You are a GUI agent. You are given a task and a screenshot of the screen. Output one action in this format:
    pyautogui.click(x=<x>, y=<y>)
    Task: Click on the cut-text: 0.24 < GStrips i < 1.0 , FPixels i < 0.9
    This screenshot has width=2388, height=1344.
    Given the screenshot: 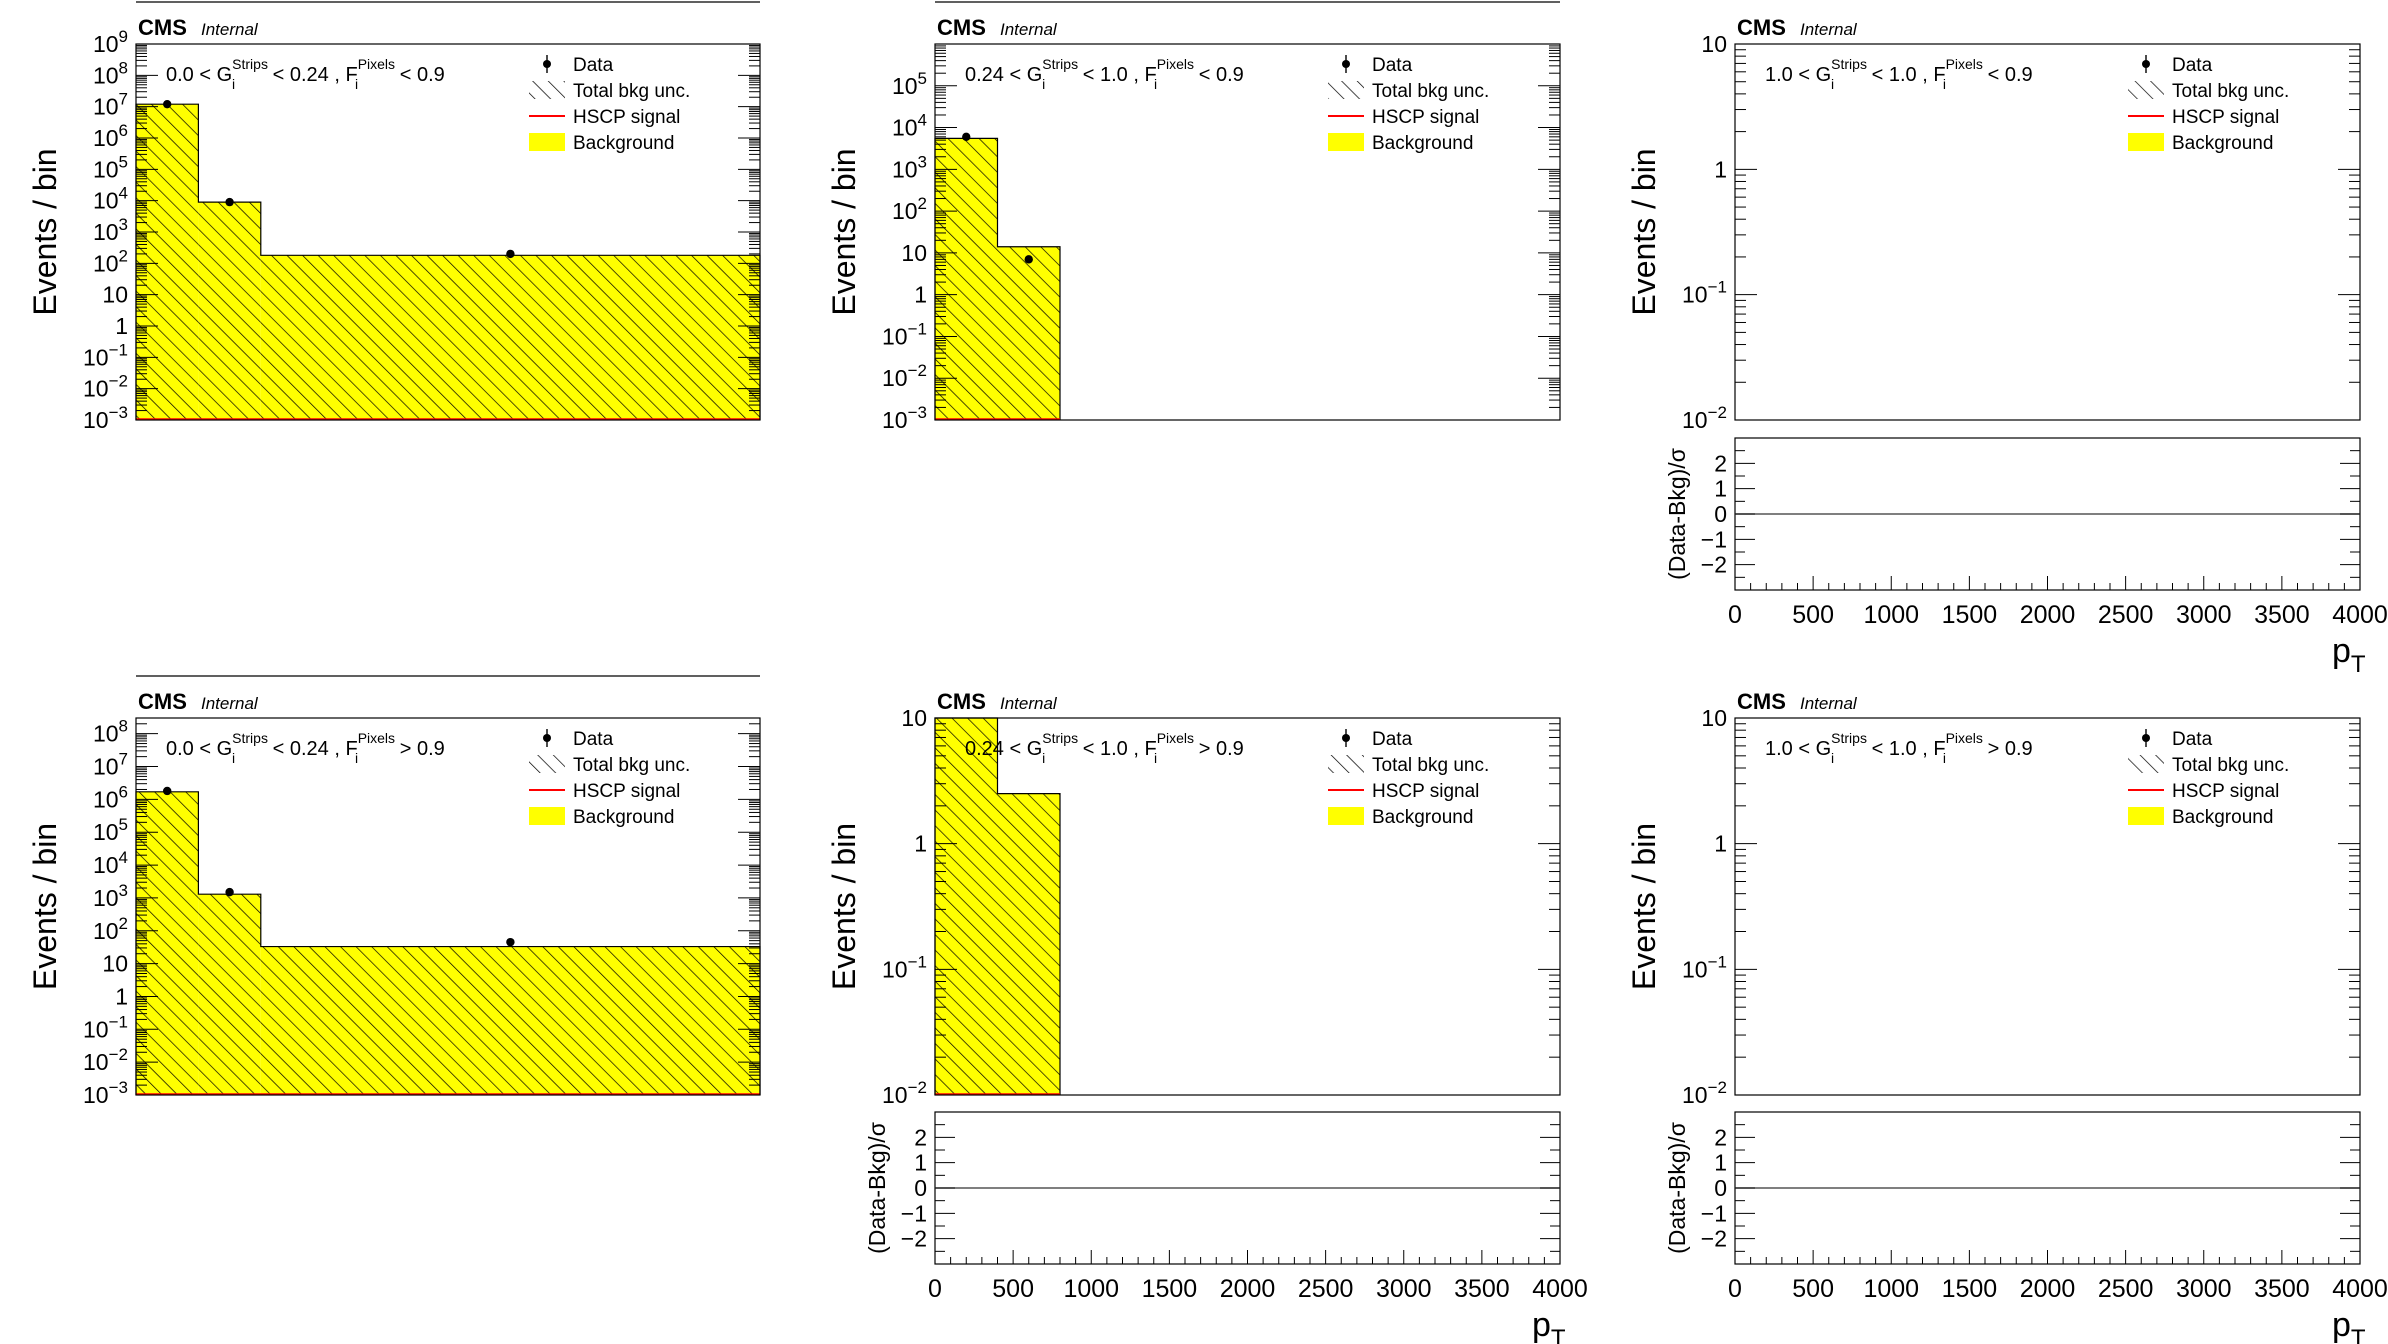 What is the action you would take?
    pyautogui.click(x=1104, y=74)
    